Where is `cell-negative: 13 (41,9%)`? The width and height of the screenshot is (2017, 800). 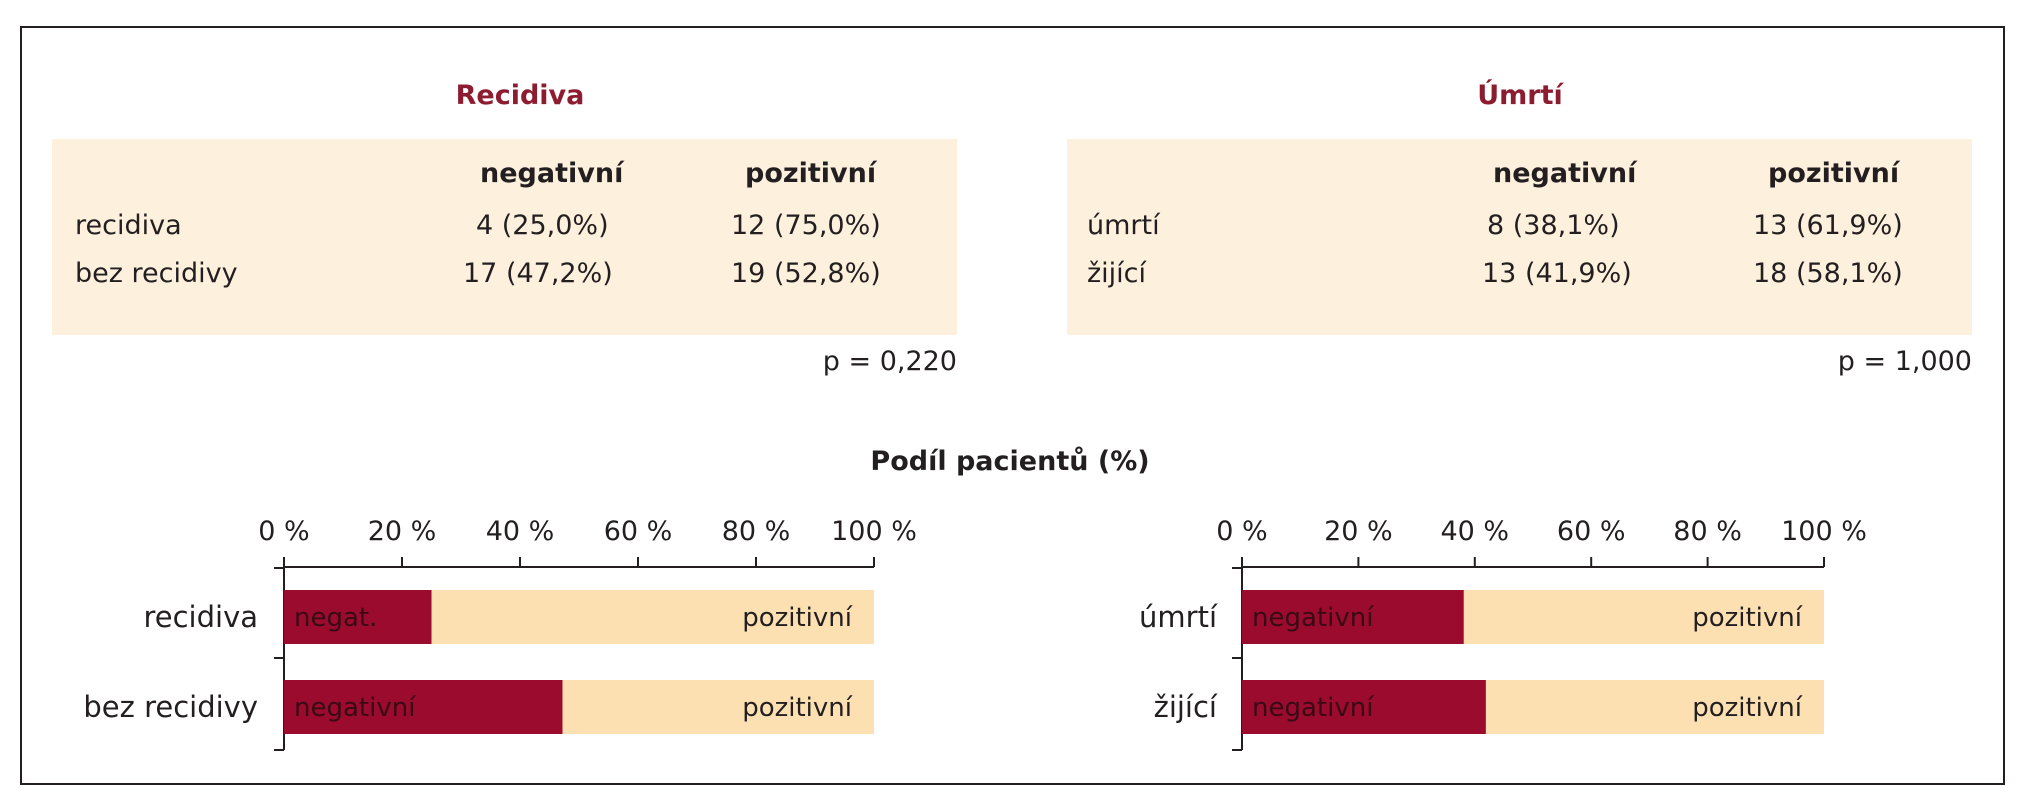 cell-negative: 13 (41,9%) is located at coordinates (1557, 273).